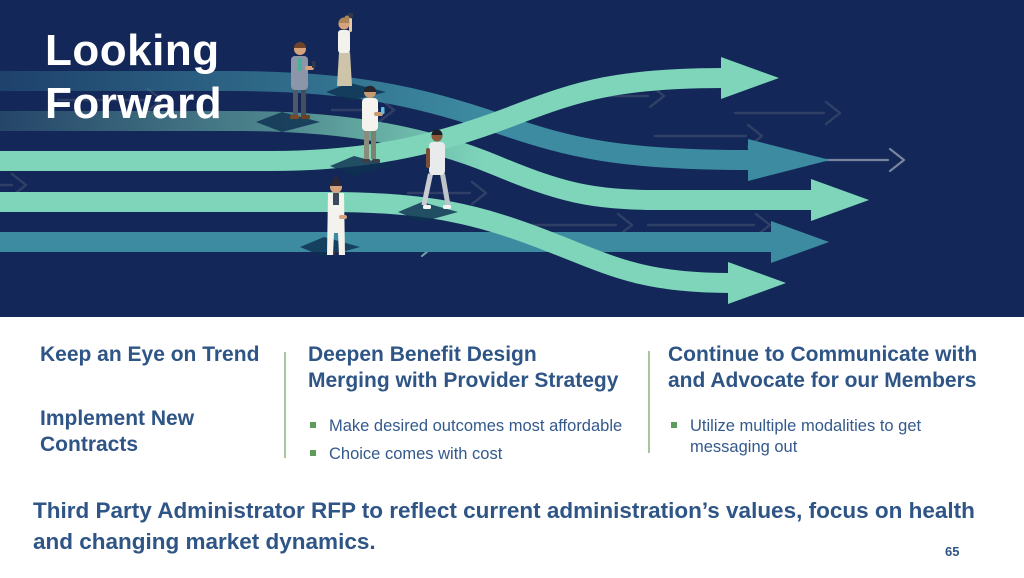 Image resolution: width=1024 pixels, height=578 pixels. I want to click on heading-line: and Advocate for our Members, so click(822, 380).